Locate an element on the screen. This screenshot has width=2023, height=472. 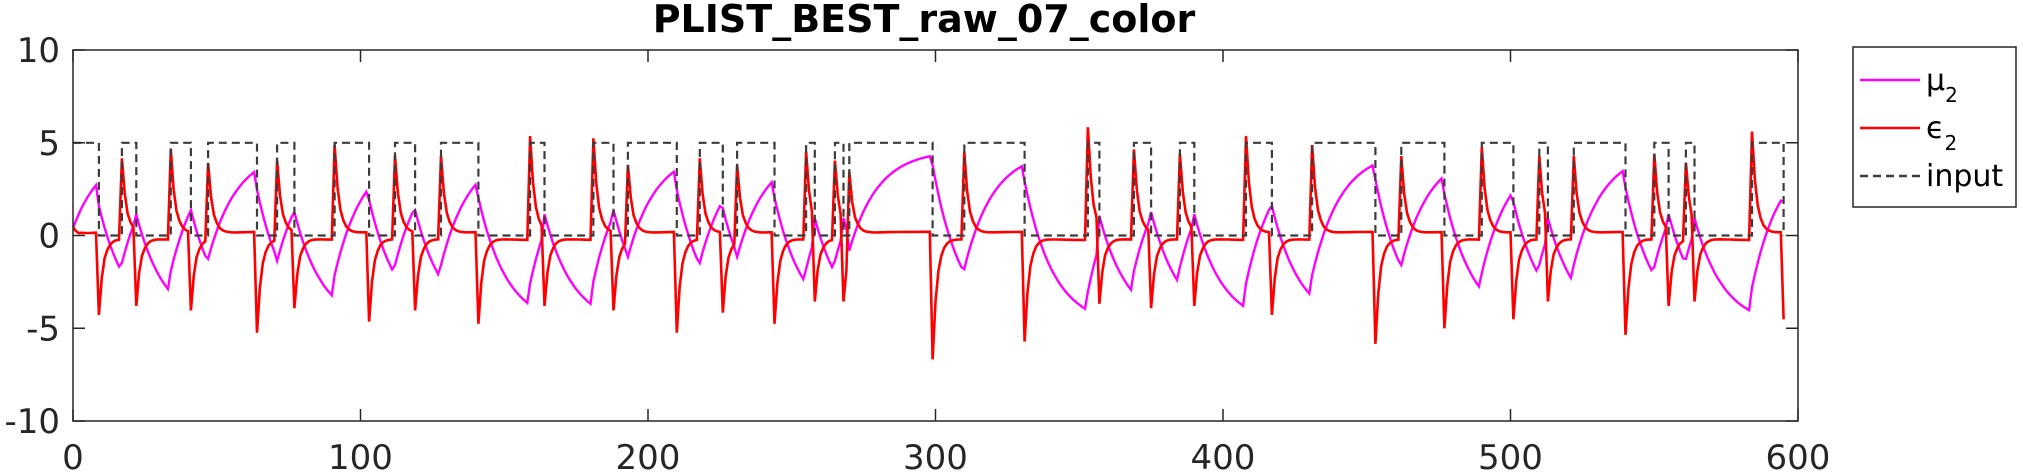
x-tick-label: 100 is located at coordinates (360, 455).